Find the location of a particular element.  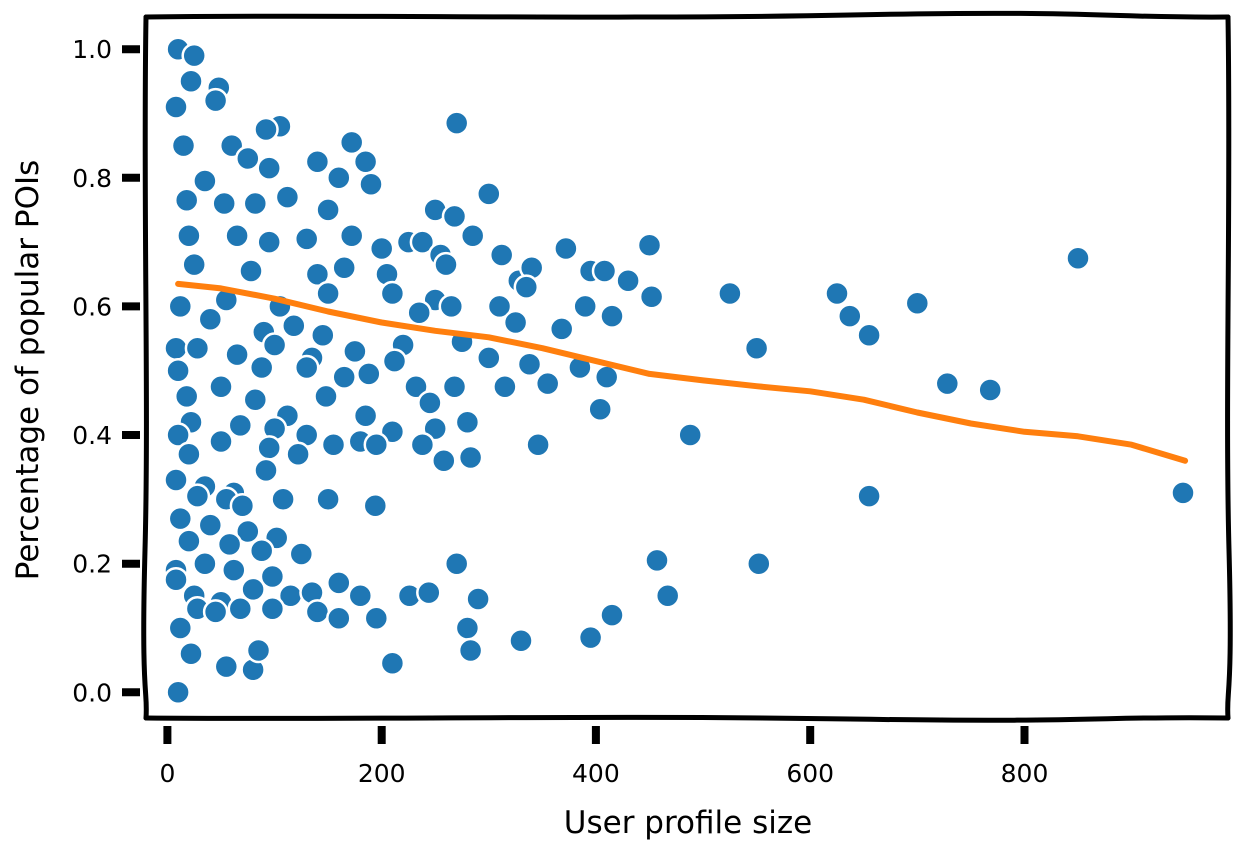

x-axis-label: User profile size is located at coordinates (688, 823).